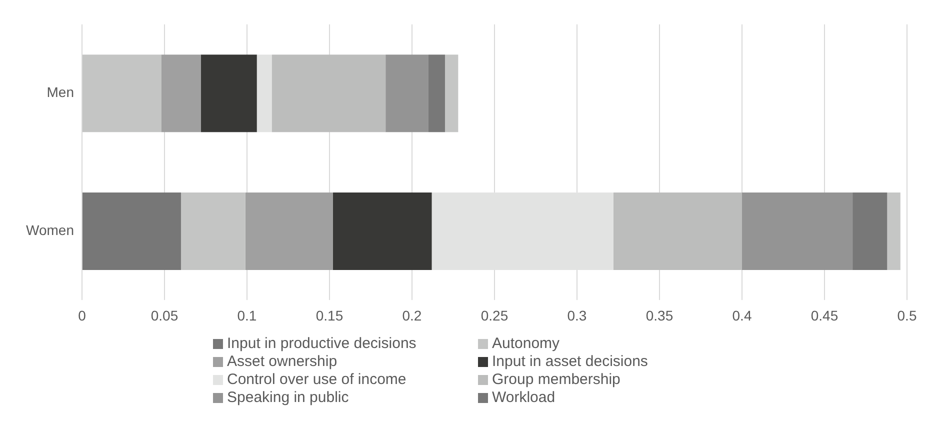  Describe the element at coordinates (494, 315) in the screenshot. I see `x-tick-label: 0.25` at that location.